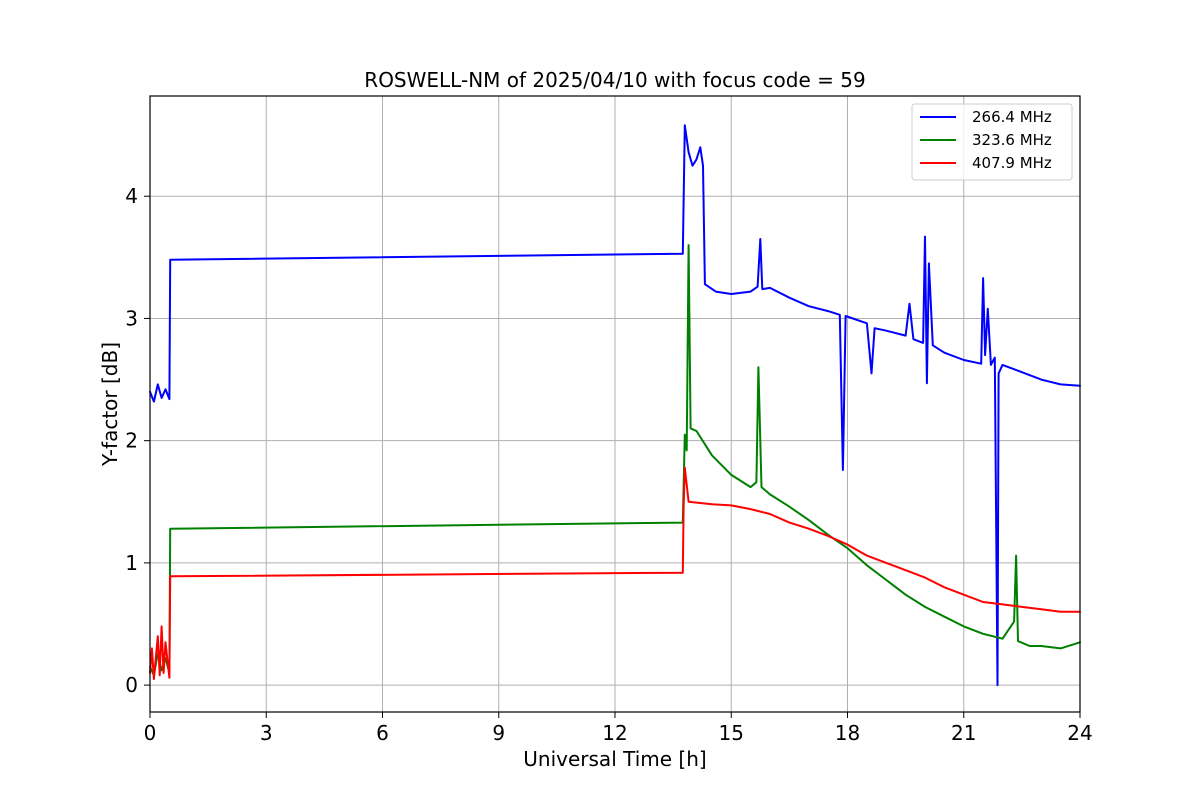 This screenshot has width=1200, height=804. What do you see at coordinates (110, 404) in the screenshot?
I see `y-axis-label: Y-factor [dB]` at bounding box center [110, 404].